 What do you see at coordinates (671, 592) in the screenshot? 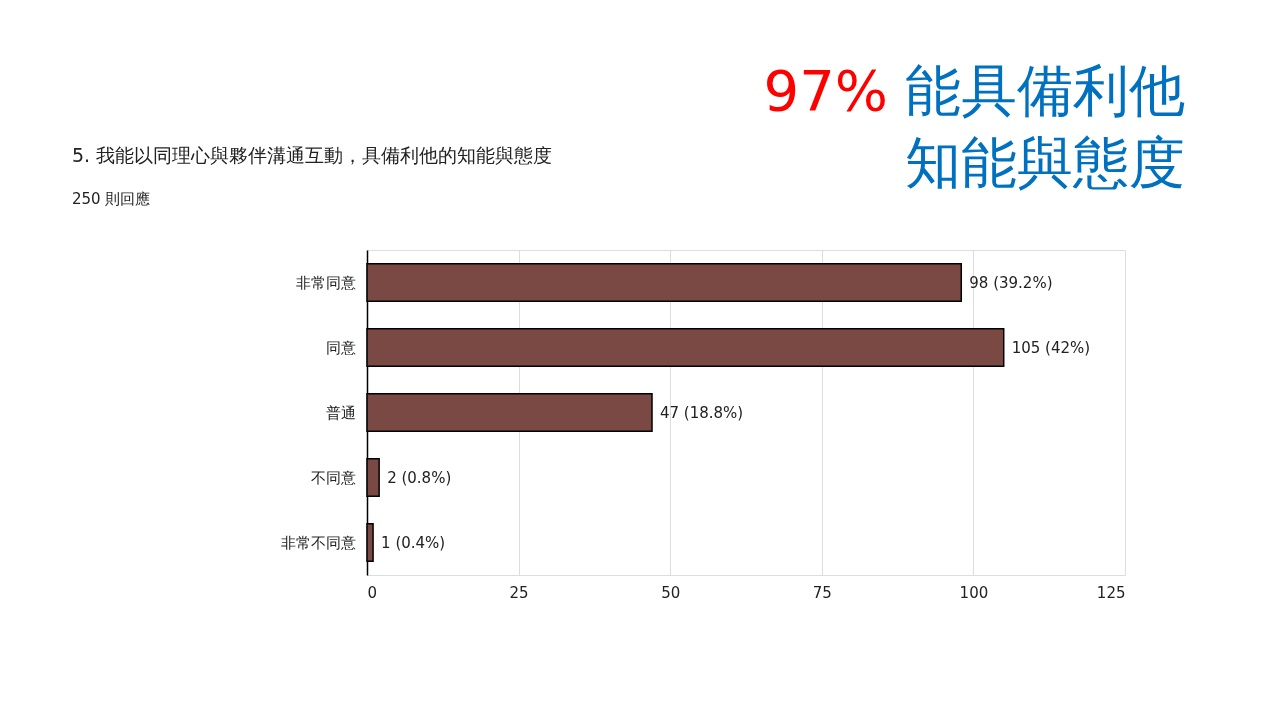
I see `x-tick-label: 50` at bounding box center [671, 592].